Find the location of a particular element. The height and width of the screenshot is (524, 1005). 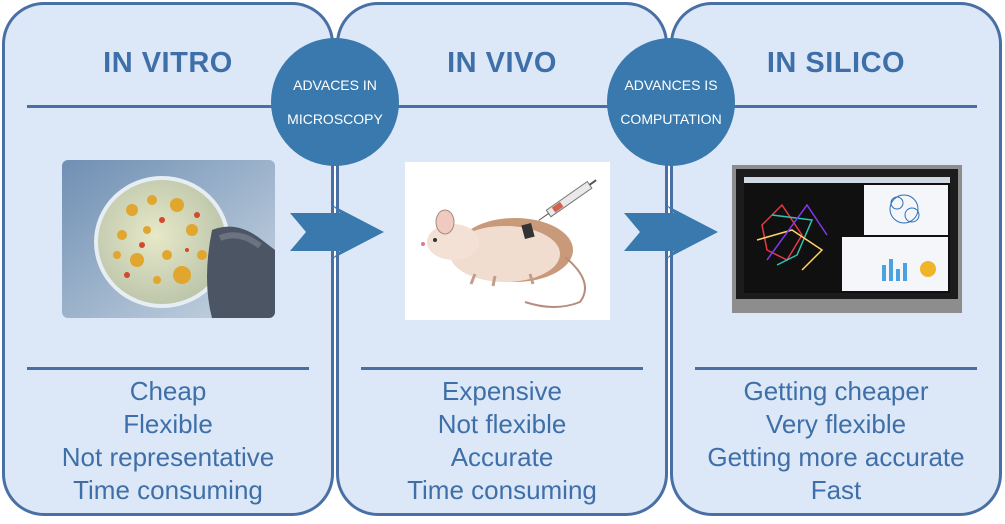

transition-badge-microscopy: ADVACES IN MICROSCOPY is located at coordinates (335, 102).